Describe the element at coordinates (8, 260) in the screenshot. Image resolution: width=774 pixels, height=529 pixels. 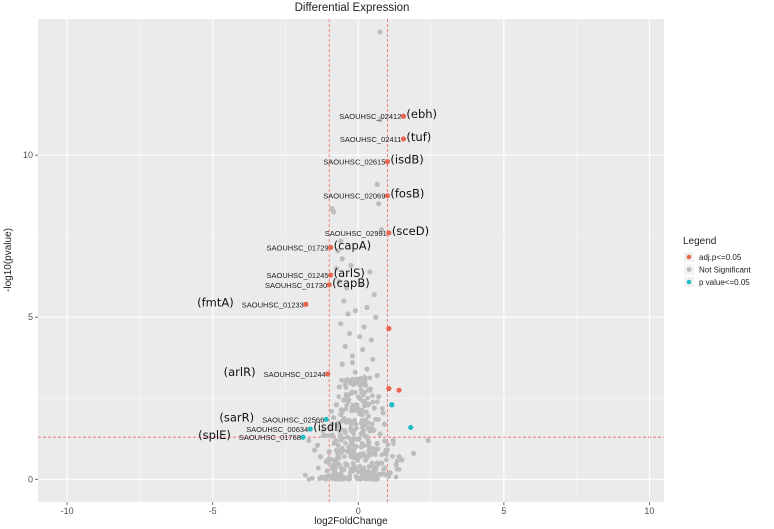
I see `y-axis-title: -log10(pvalue)` at that location.